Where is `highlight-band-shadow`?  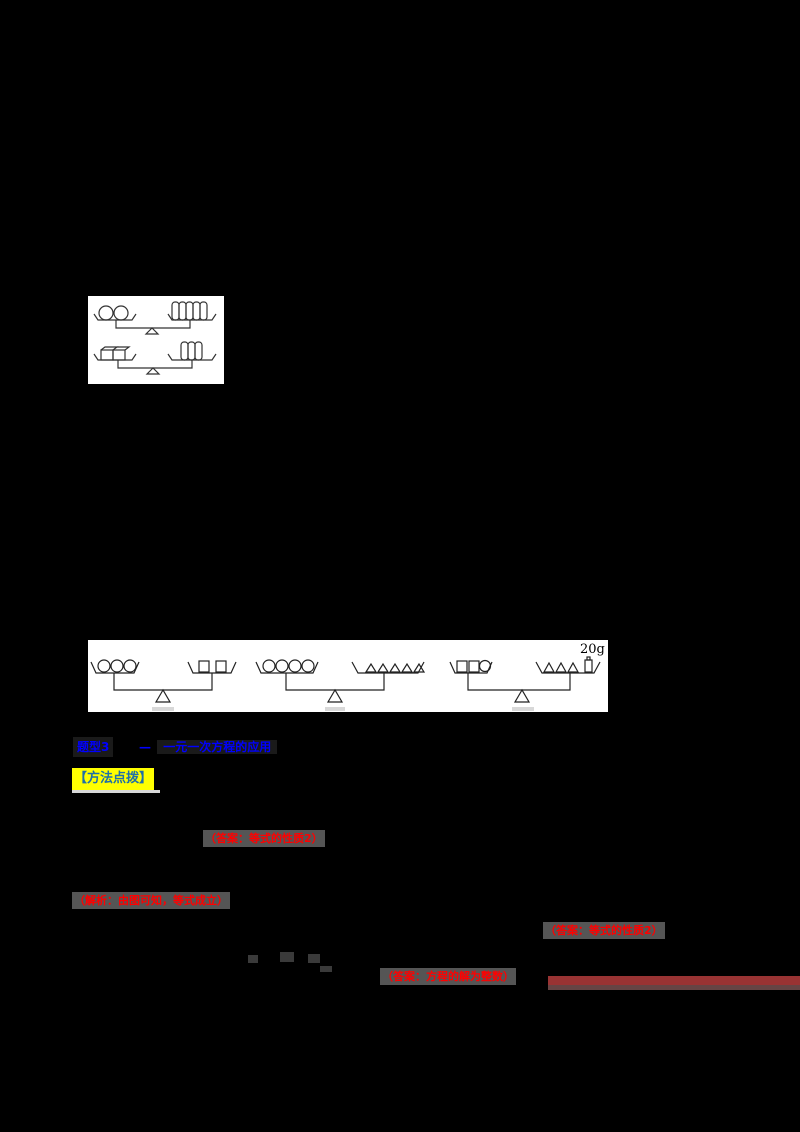
highlight-band-shadow is located at coordinates (674, 987).